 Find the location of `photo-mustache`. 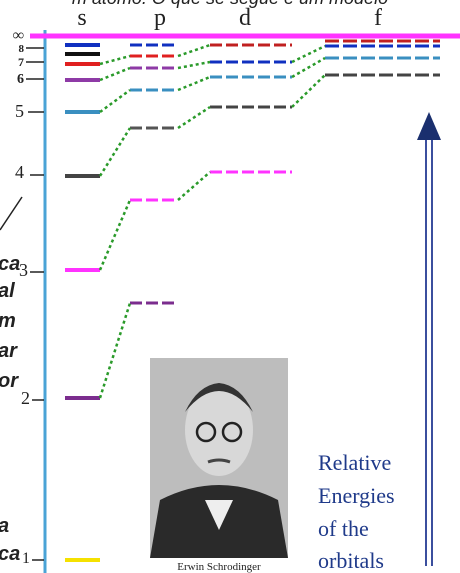

photo-mustache is located at coordinates (219, 461).